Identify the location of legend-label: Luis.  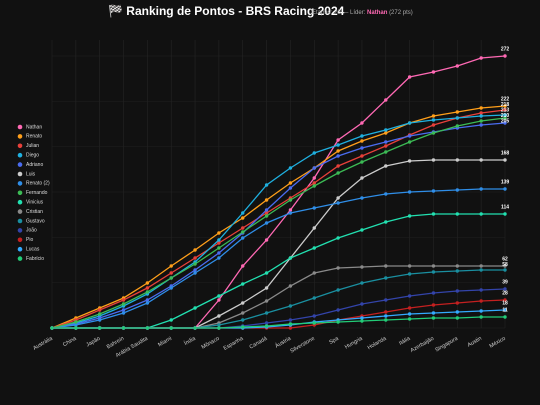
(31, 174).